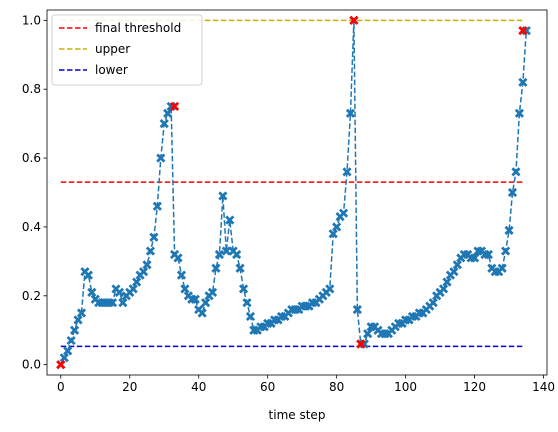  What do you see at coordinates (129, 387) in the screenshot?
I see `x-tick-label: 20` at bounding box center [129, 387].